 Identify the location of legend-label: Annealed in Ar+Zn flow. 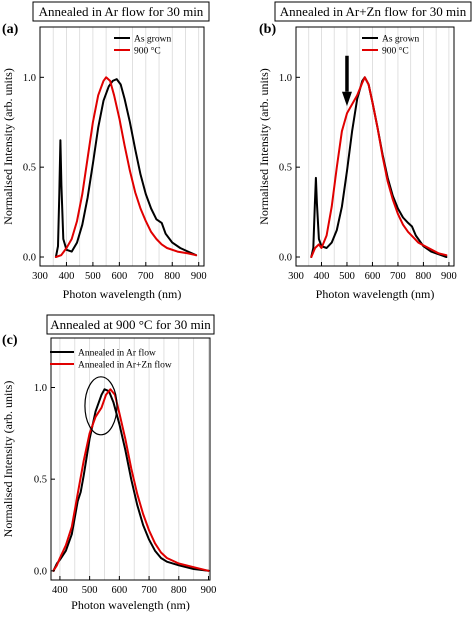
(125, 365).